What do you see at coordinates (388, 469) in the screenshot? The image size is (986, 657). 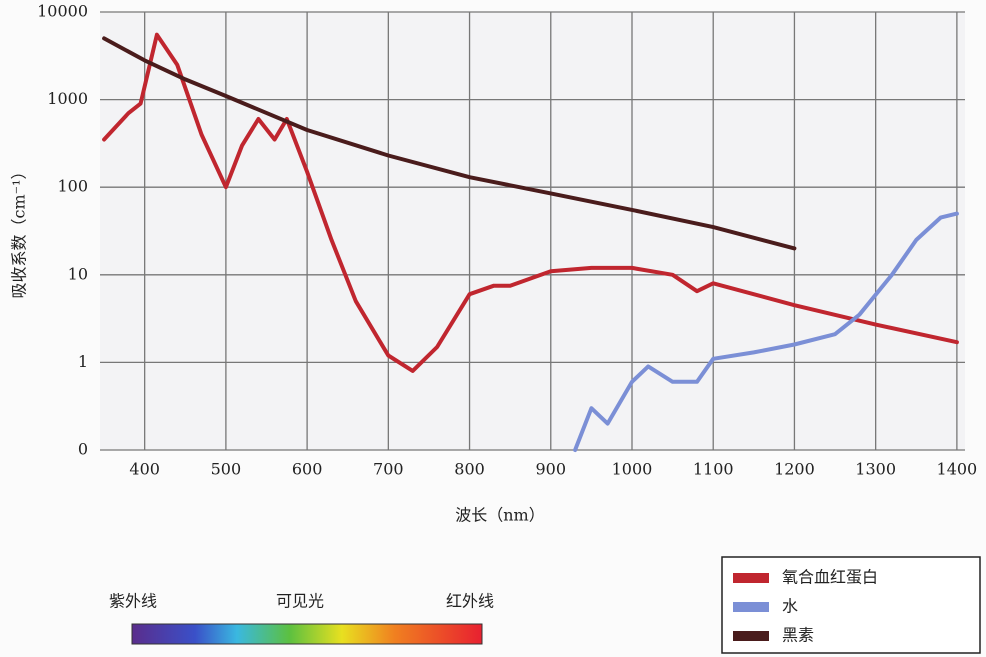 I see `x-tick-label: 700` at bounding box center [388, 469].